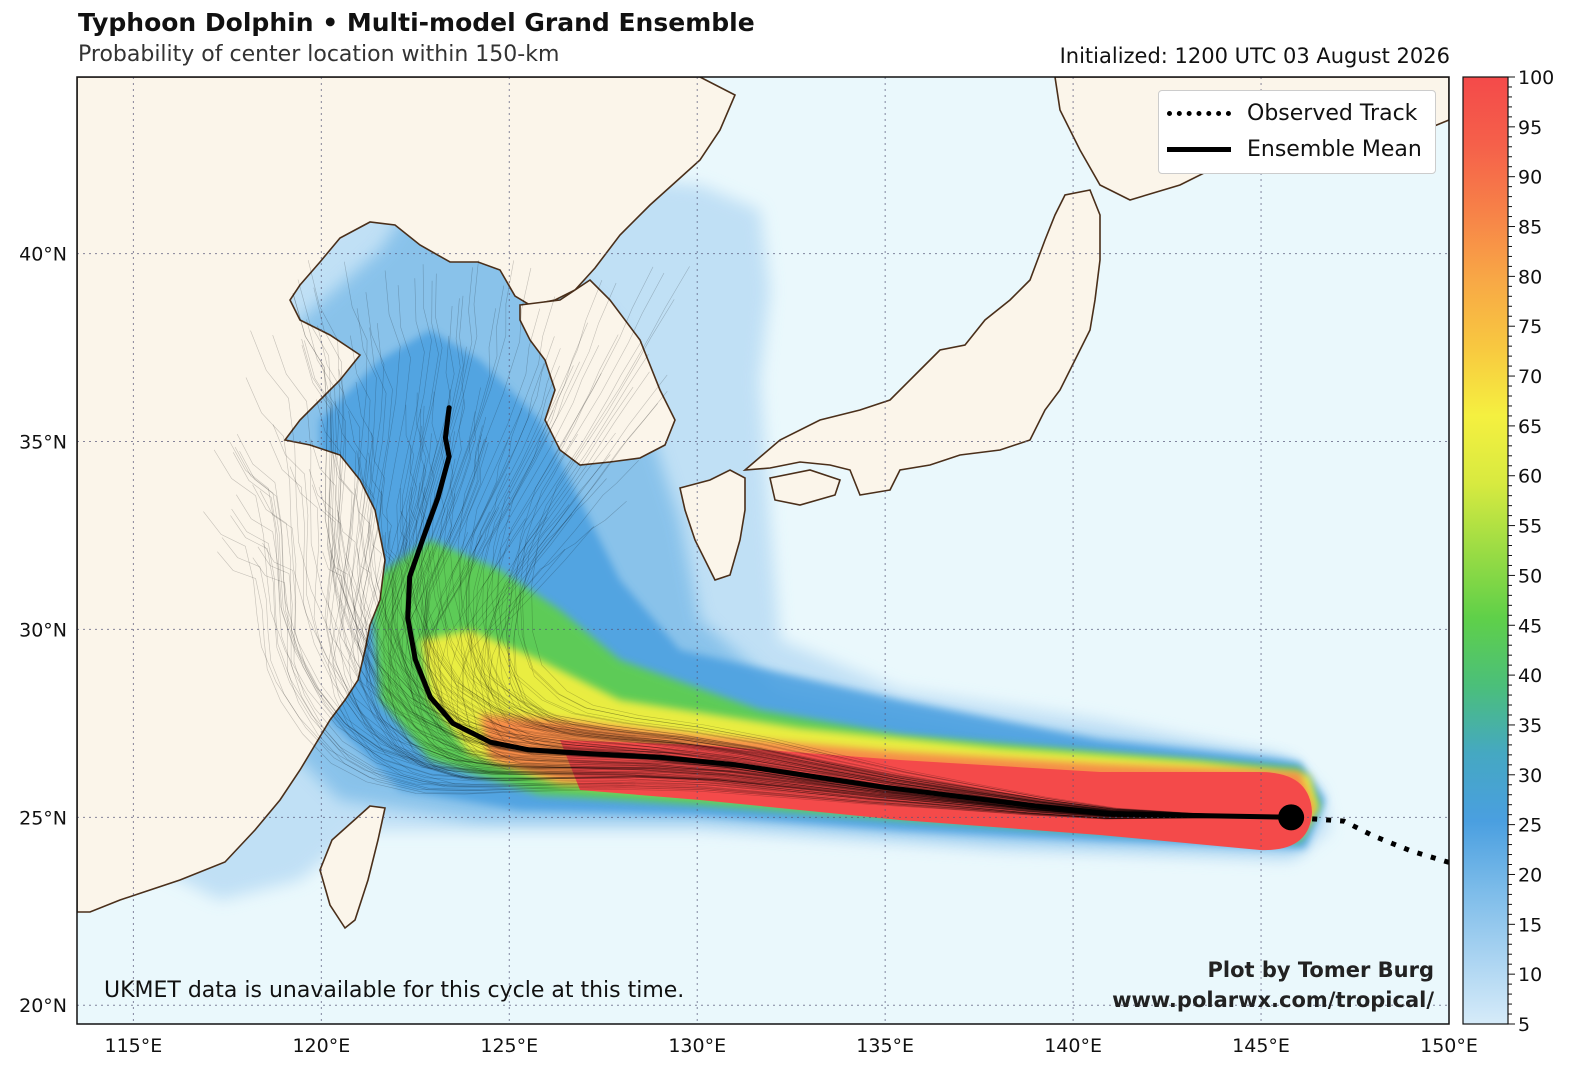 The width and height of the screenshot is (1580, 1076). I want to click on colorbar-tick-label: 30, so click(1530, 776).